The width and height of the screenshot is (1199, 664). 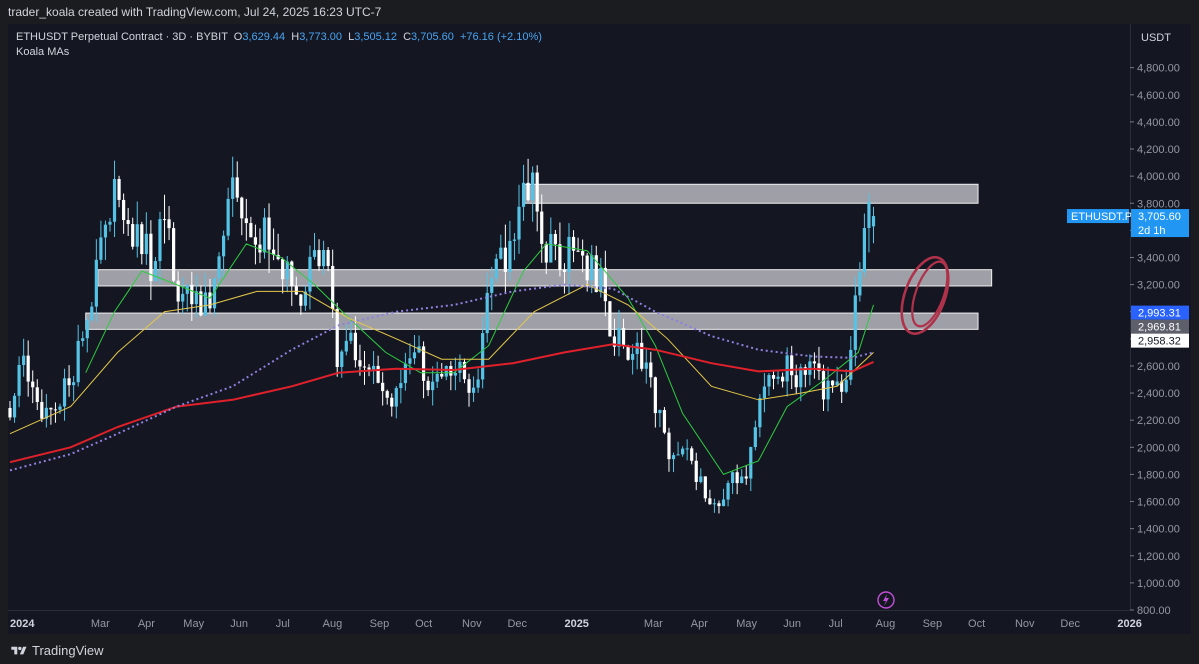 What do you see at coordinates (1101, 217) in the screenshot?
I see `symbol-tag: ETHUSDT.P` at bounding box center [1101, 217].